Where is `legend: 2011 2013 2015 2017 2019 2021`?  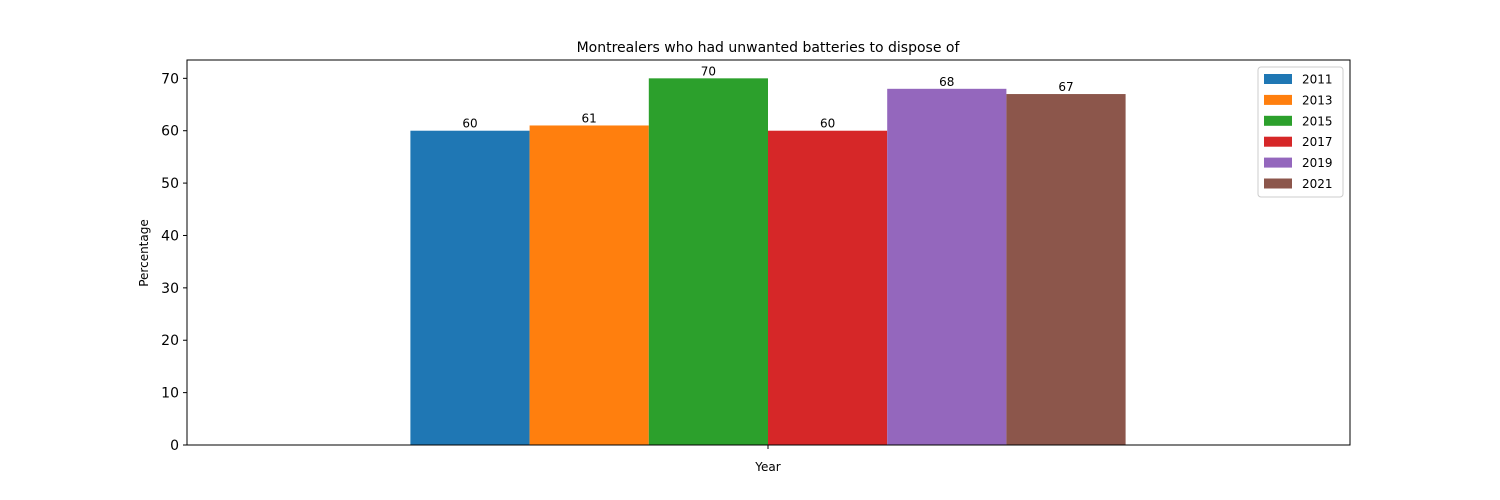
legend: 2011 2013 2015 2017 2019 2021 is located at coordinates (1300, 132).